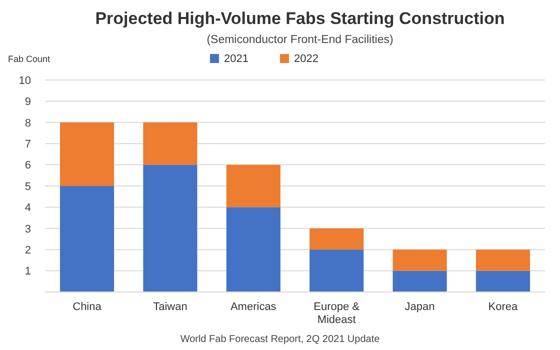 This screenshot has width=560, height=350. Describe the element at coordinates (27, 123) in the screenshot. I see `y-tick-label: 8` at that location.